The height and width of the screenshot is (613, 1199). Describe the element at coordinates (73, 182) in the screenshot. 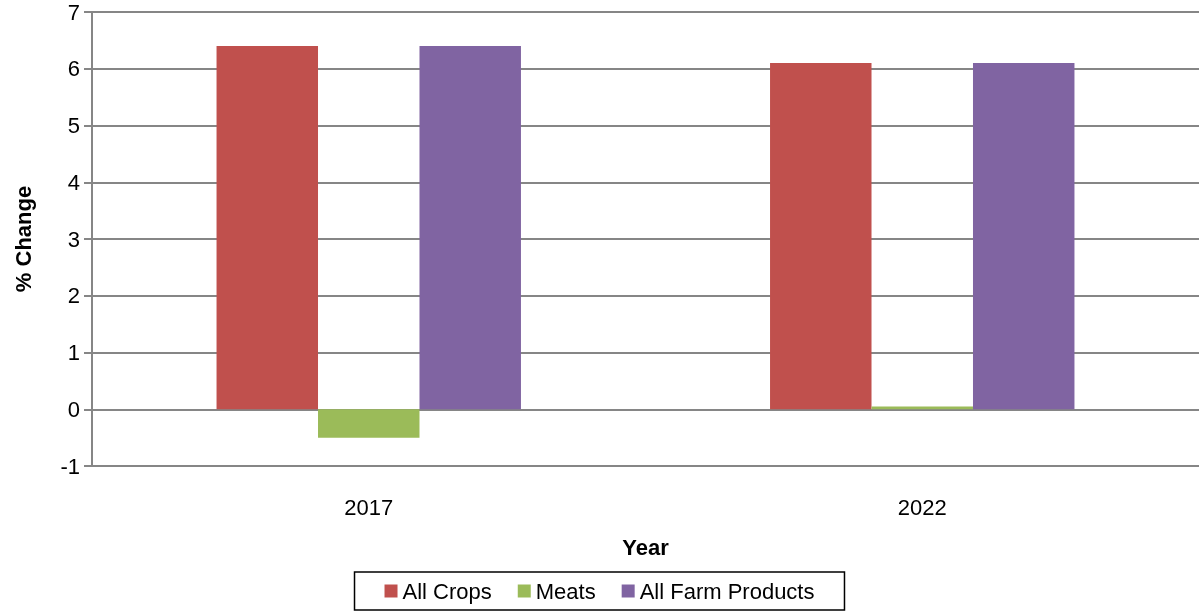

I see `y-tick-label: 4` at that location.